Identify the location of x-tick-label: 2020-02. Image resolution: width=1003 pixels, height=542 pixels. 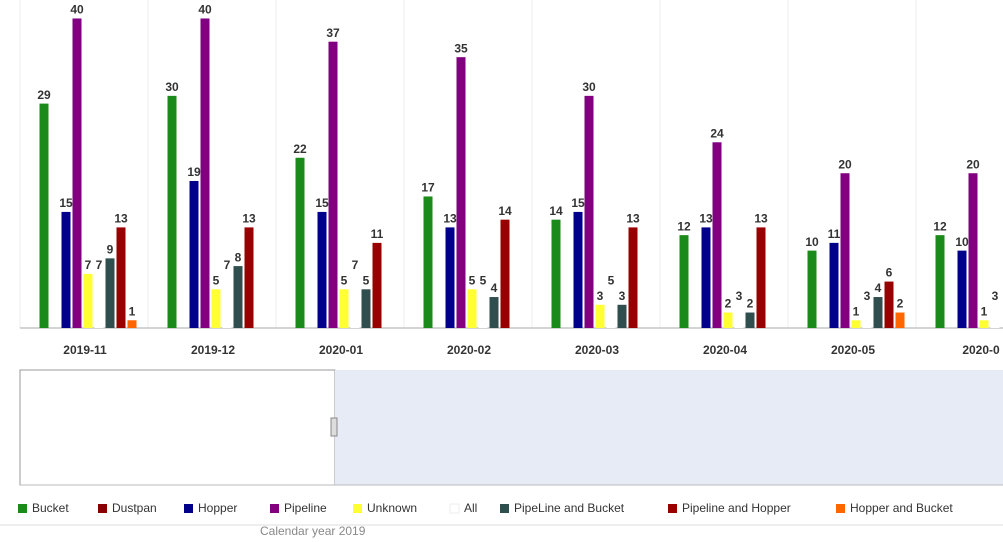
(469, 350).